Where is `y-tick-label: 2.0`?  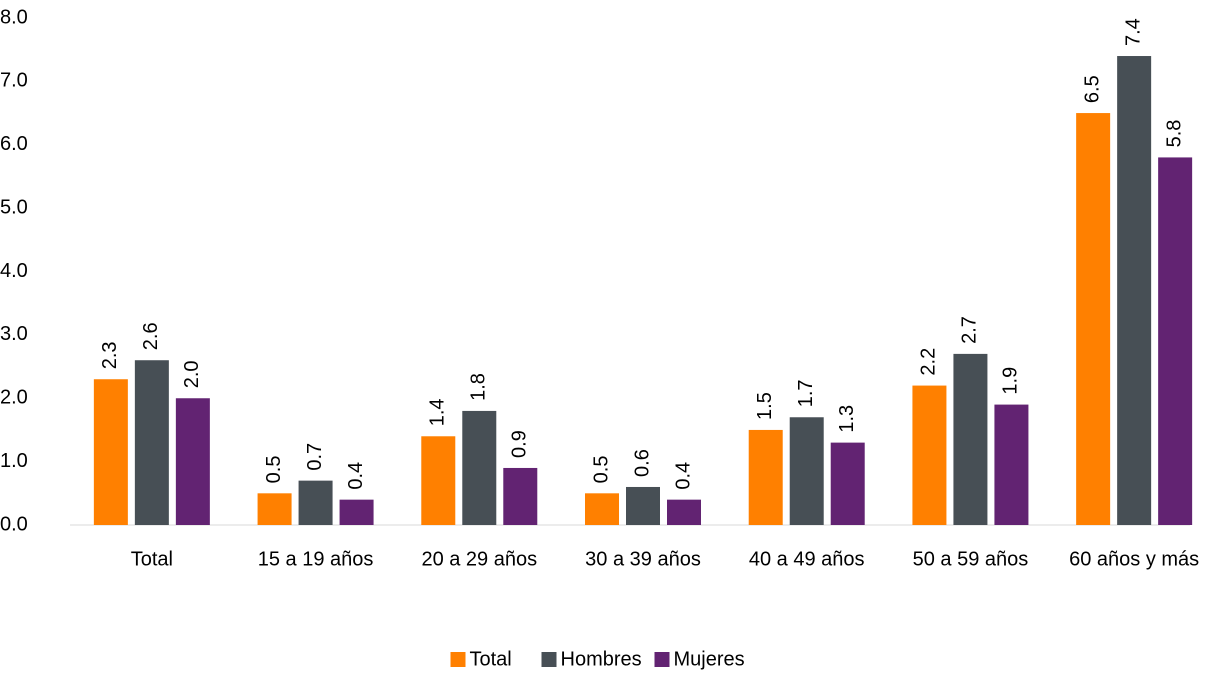
y-tick-label: 2.0 is located at coordinates (14, 398).